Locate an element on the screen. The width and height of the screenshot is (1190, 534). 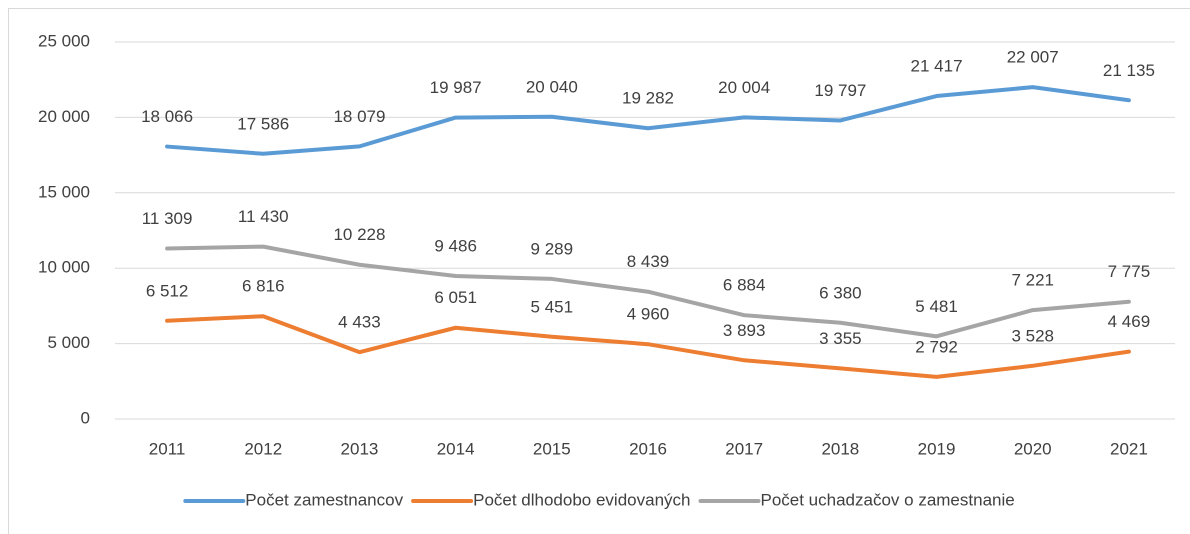
data-label: 9 486 is located at coordinates (455, 245).